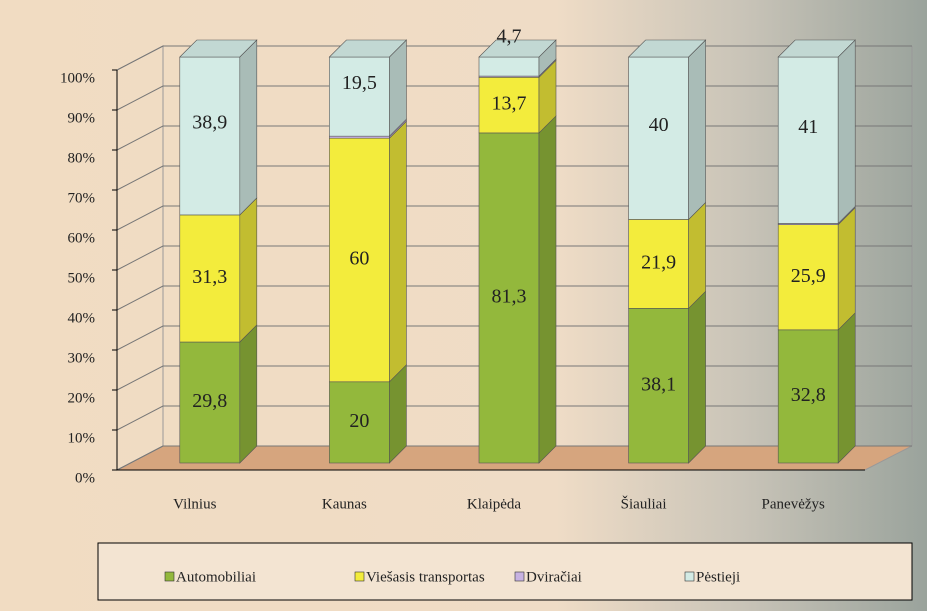  Describe the element at coordinates (82, 238) in the screenshot. I see `y-tick-label: 60%` at that location.